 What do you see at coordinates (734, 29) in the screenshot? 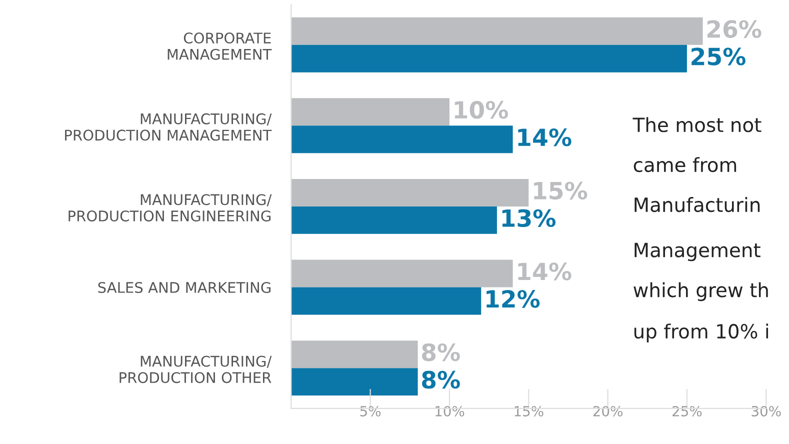
I see `data-label: 26%` at bounding box center [734, 29].